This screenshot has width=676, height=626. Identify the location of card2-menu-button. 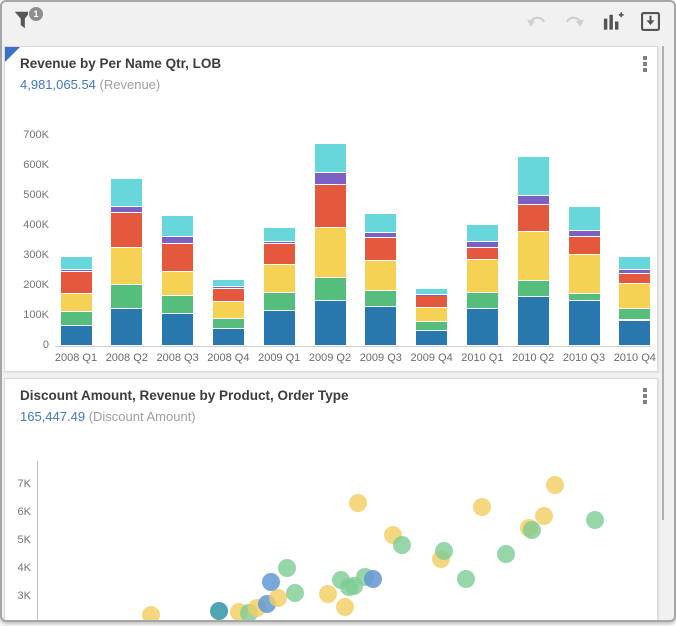
(645, 397).